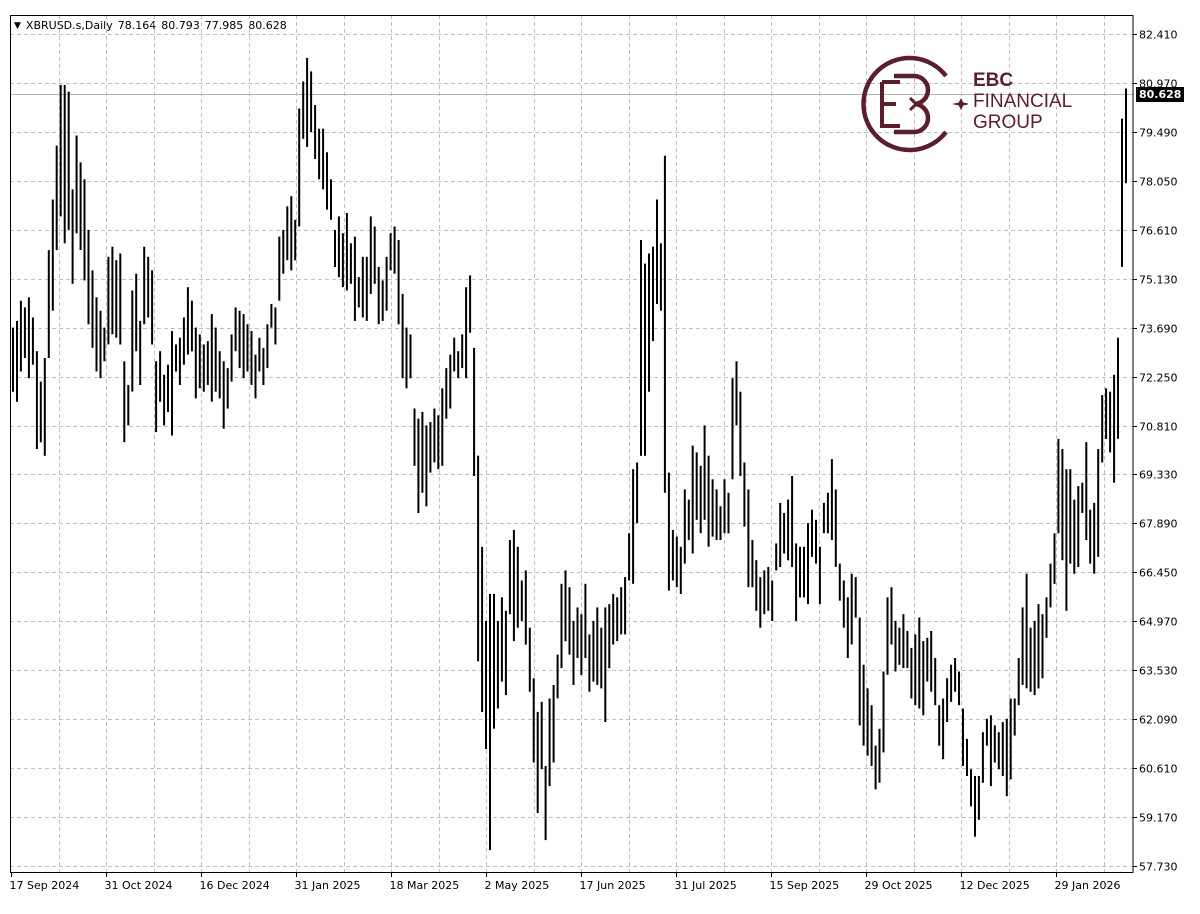  What do you see at coordinates (1158, 329) in the screenshot?
I see `price-tick-label: 73.690` at bounding box center [1158, 329].